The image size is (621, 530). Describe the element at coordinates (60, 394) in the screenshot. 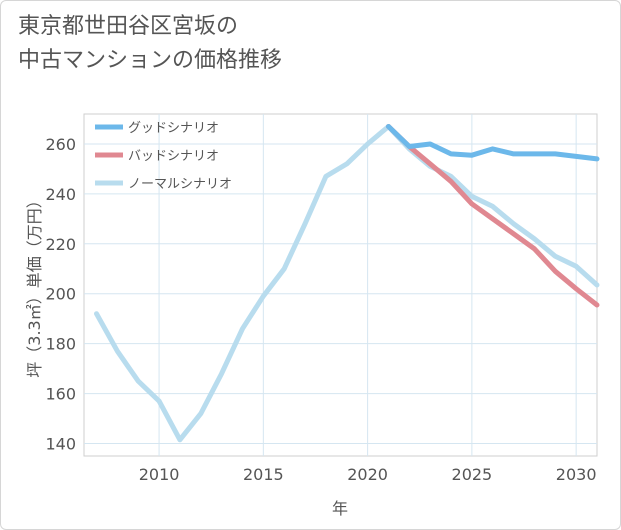

I see `y-tick-label: 160` at that location.